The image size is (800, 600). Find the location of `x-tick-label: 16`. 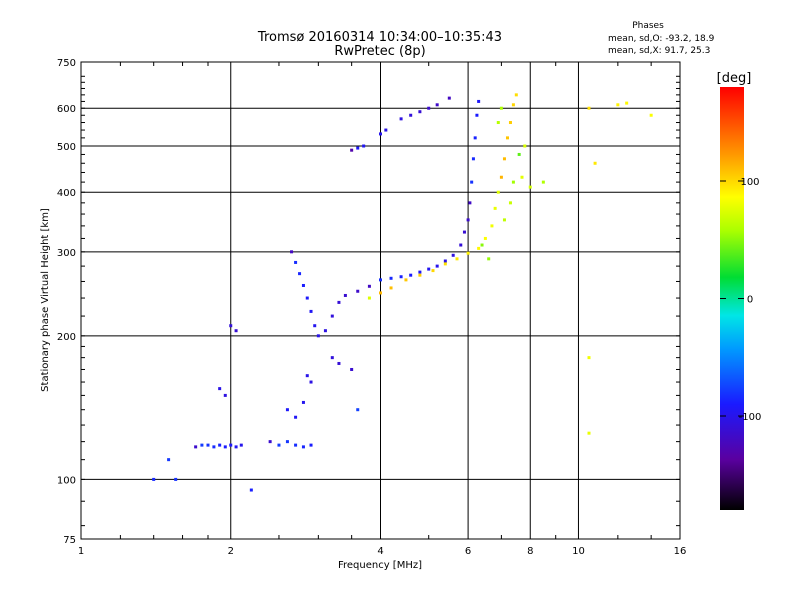

x-tick-label: 16 is located at coordinates (680, 551).